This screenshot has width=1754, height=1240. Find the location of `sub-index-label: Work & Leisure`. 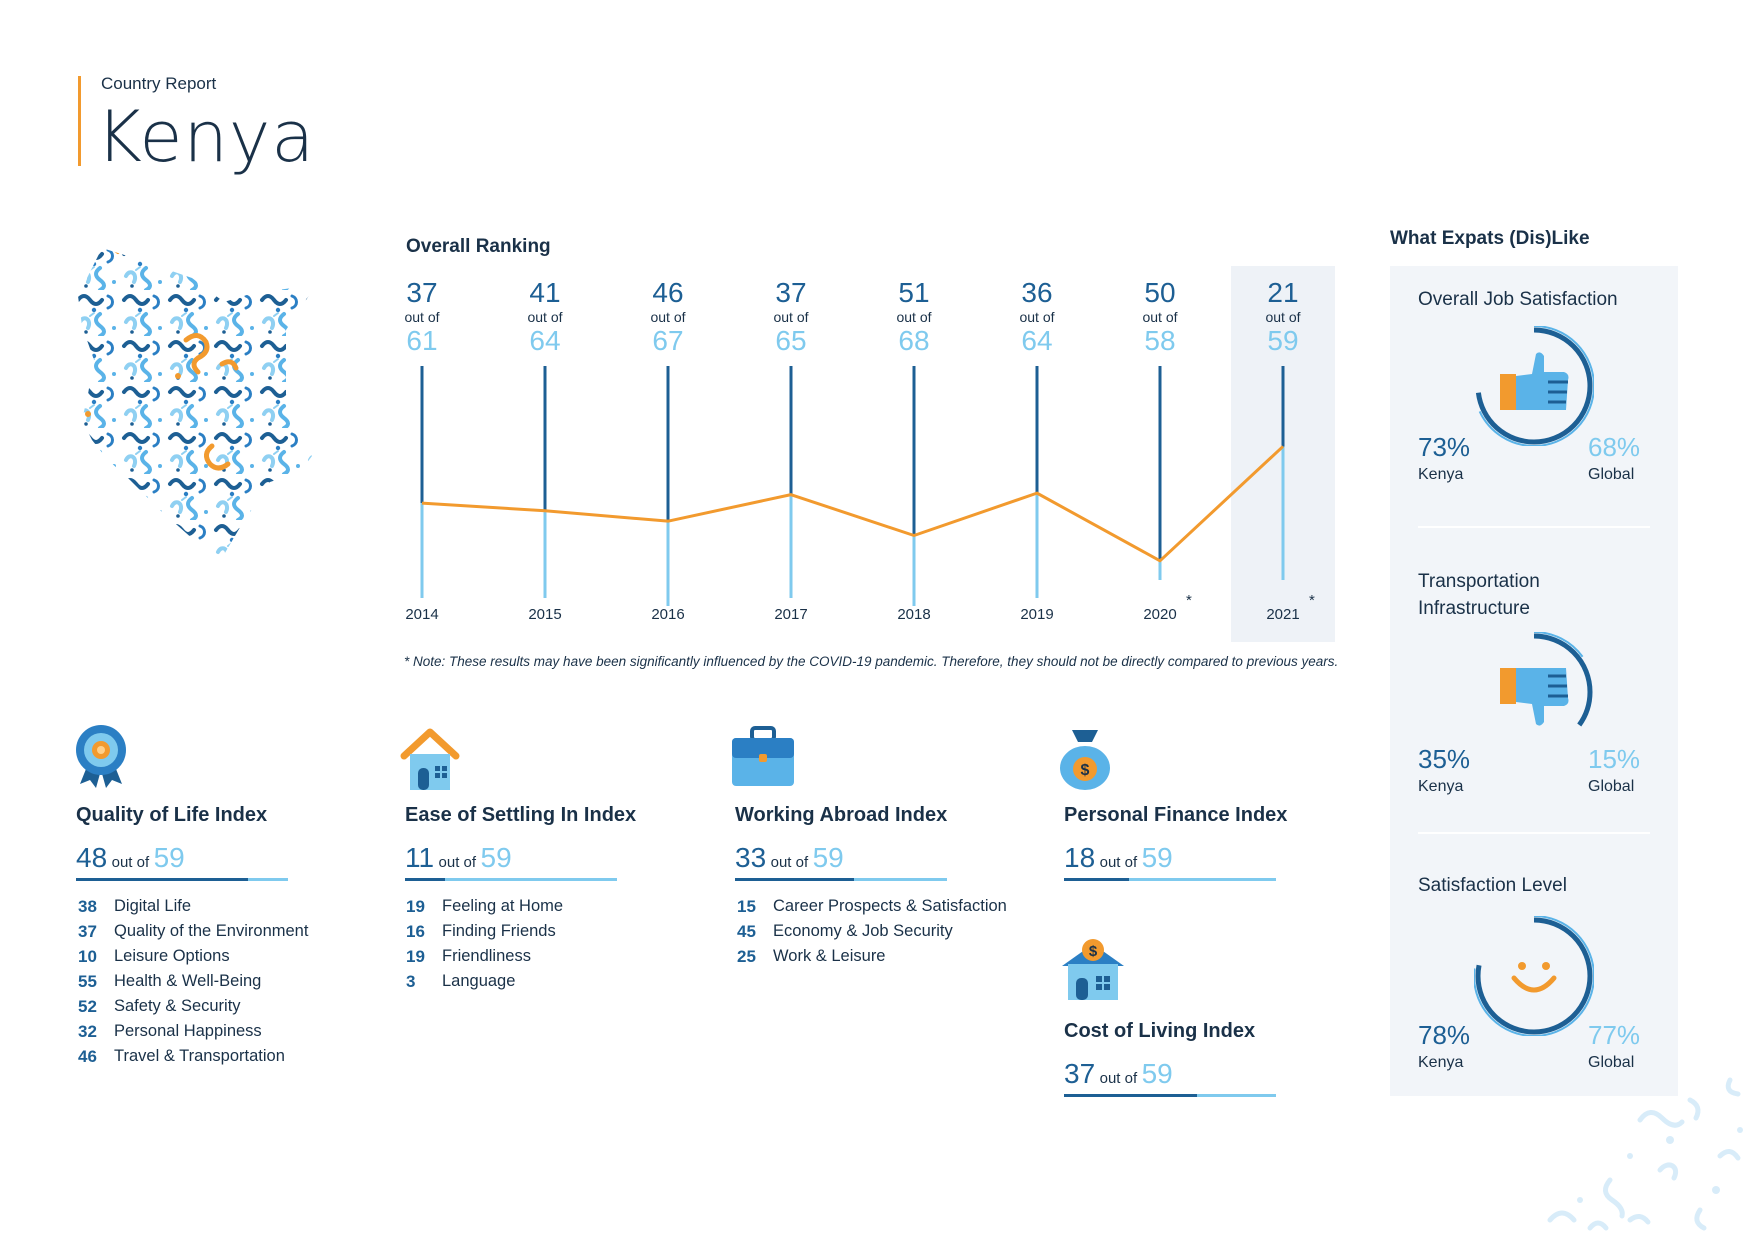

sub-index-label: Work & Leisure is located at coordinates (829, 956).